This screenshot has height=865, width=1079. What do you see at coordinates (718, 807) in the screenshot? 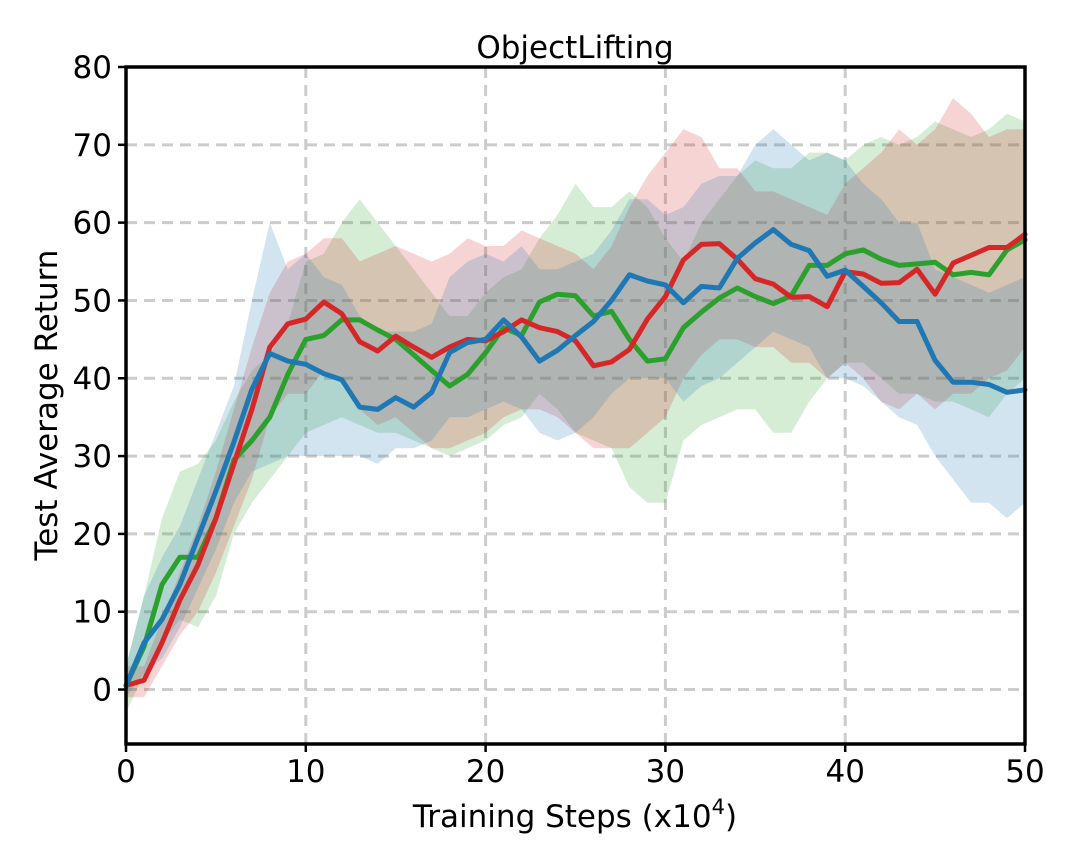
I see `x-axis-label-superscript: 4` at bounding box center [718, 807].